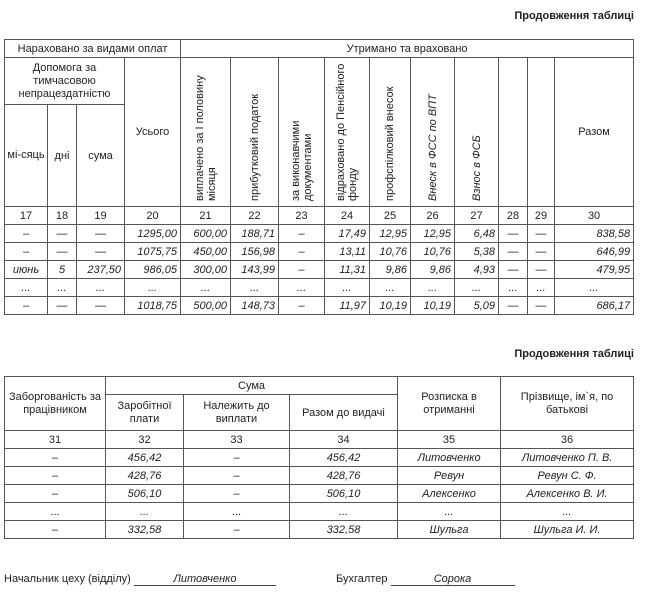 This screenshot has height=608, width=650. Describe the element at coordinates (433, 305) in the screenshot. I see `table-cell: 10,19` at that location.